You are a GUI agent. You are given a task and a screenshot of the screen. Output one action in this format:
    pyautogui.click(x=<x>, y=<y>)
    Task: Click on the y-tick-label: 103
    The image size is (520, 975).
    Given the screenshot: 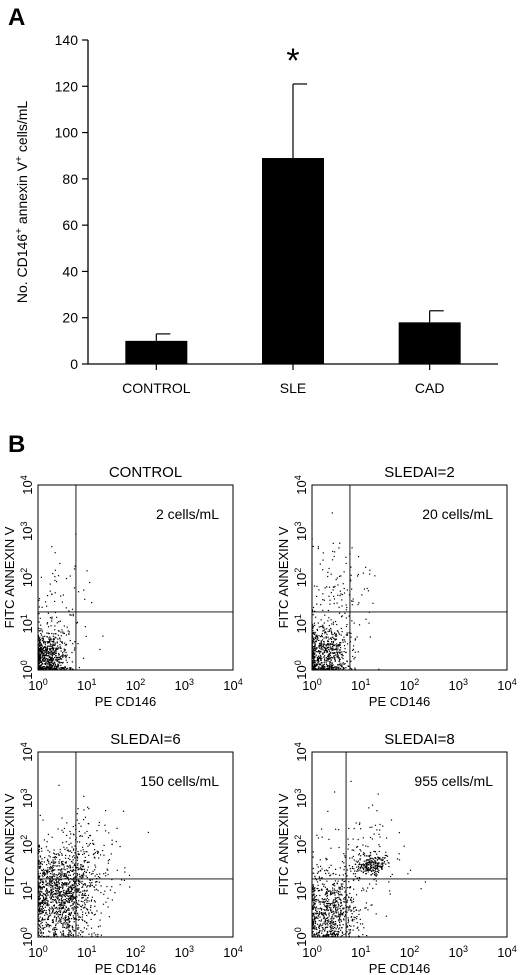 What is the action you would take?
    pyautogui.click(x=27, y=531)
    